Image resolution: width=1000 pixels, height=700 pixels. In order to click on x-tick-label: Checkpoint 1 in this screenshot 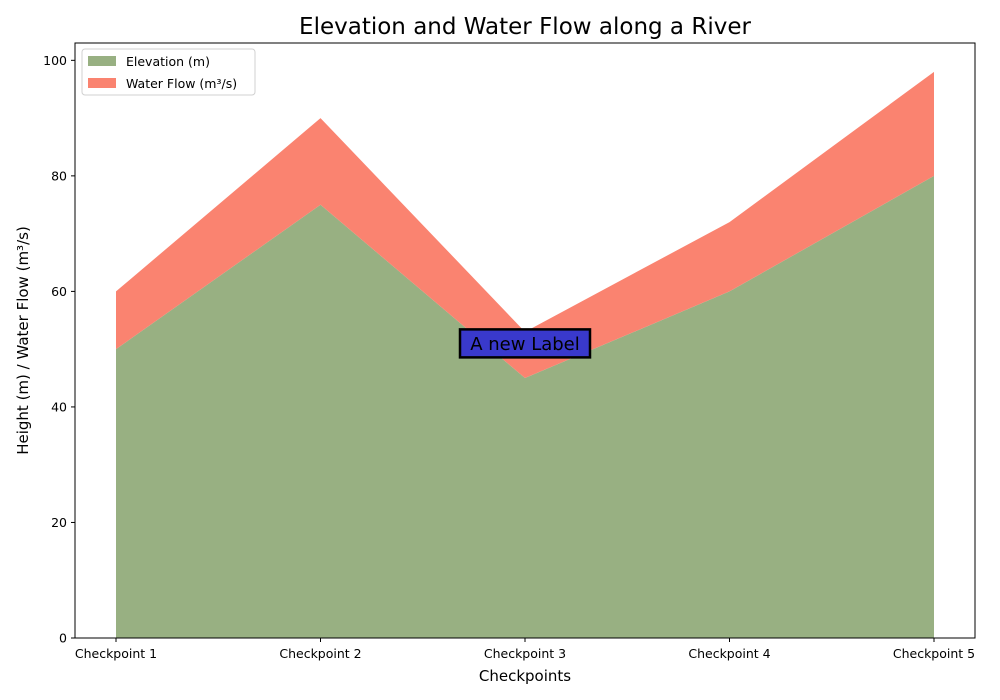, I will do `click(116, 653)`.